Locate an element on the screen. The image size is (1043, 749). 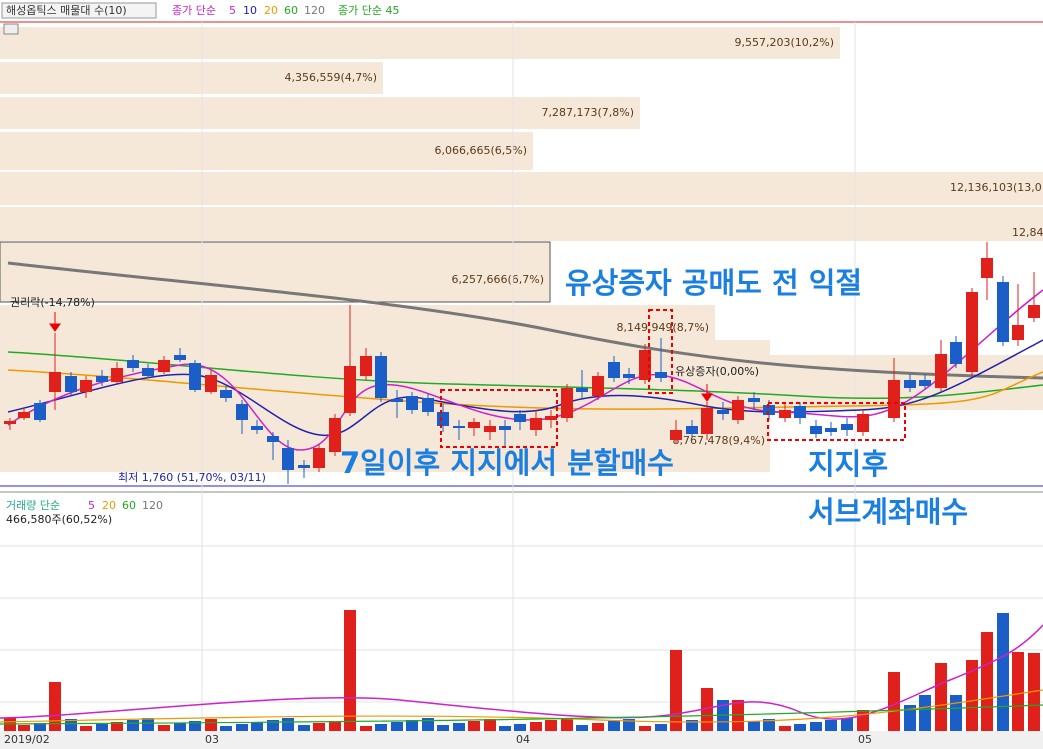
annotation: 권리락(-14,78%) is located at coordinates (52, 302).